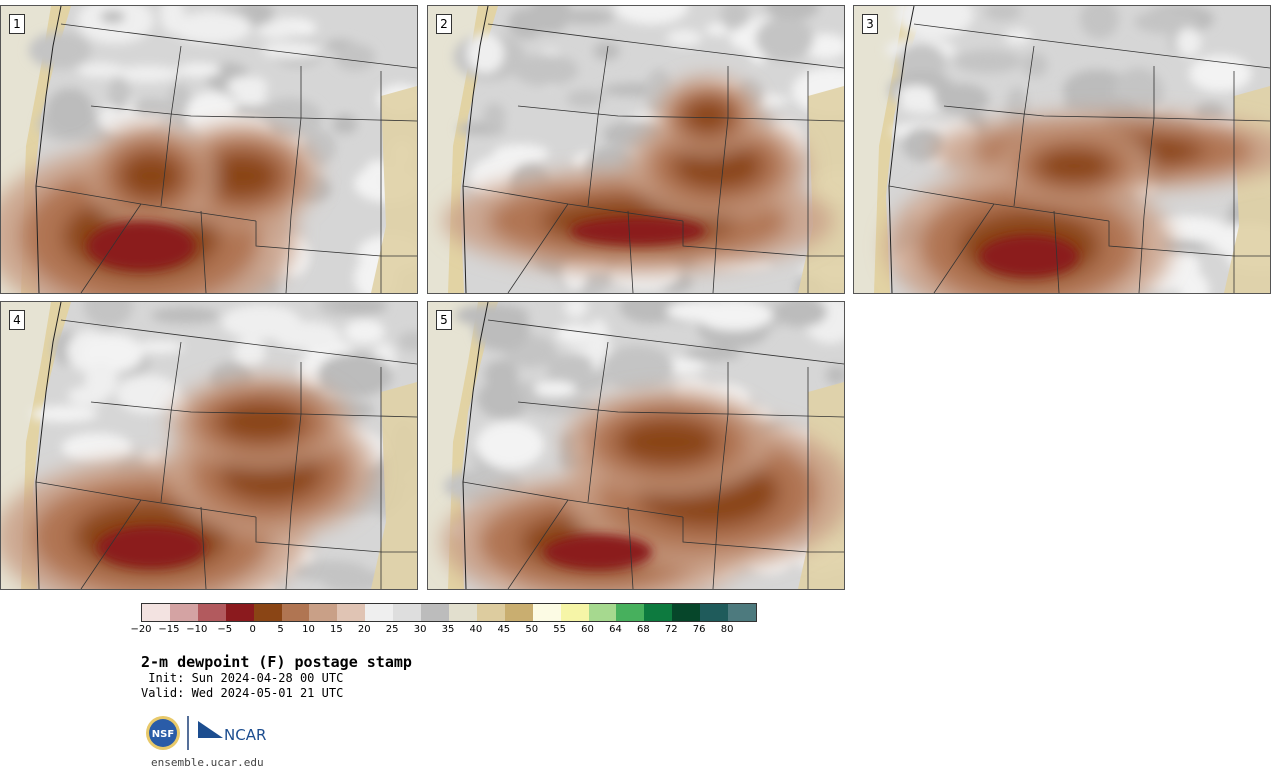 This screenshot has width=1280, height=773. I want to click on ncar-logo: NCAR, so click(232, 732).